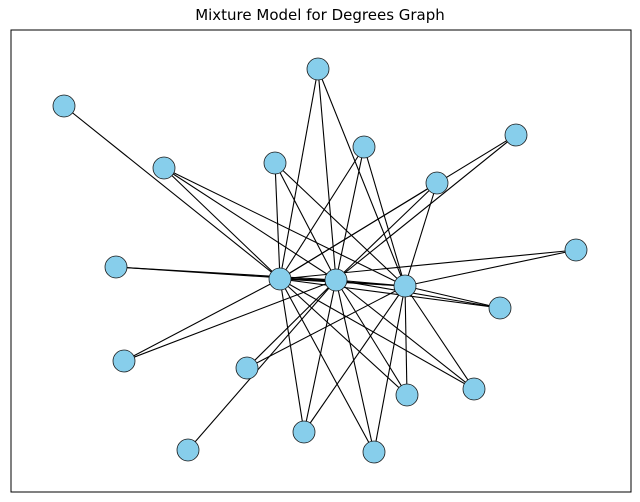 The height and width of the screenshot is (502, 640). I want to click on figure-title: Mixture Model for Degrees Graph, so click(320, 15).